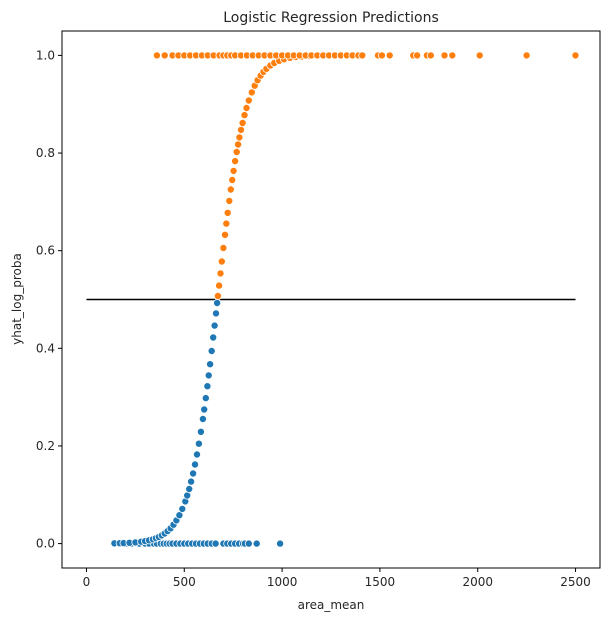 This screenshot has width=613, height=622. Describe the element at coordinates (45, 348) in the screenshot. I see `y-tick-label: 0.4` at that location.